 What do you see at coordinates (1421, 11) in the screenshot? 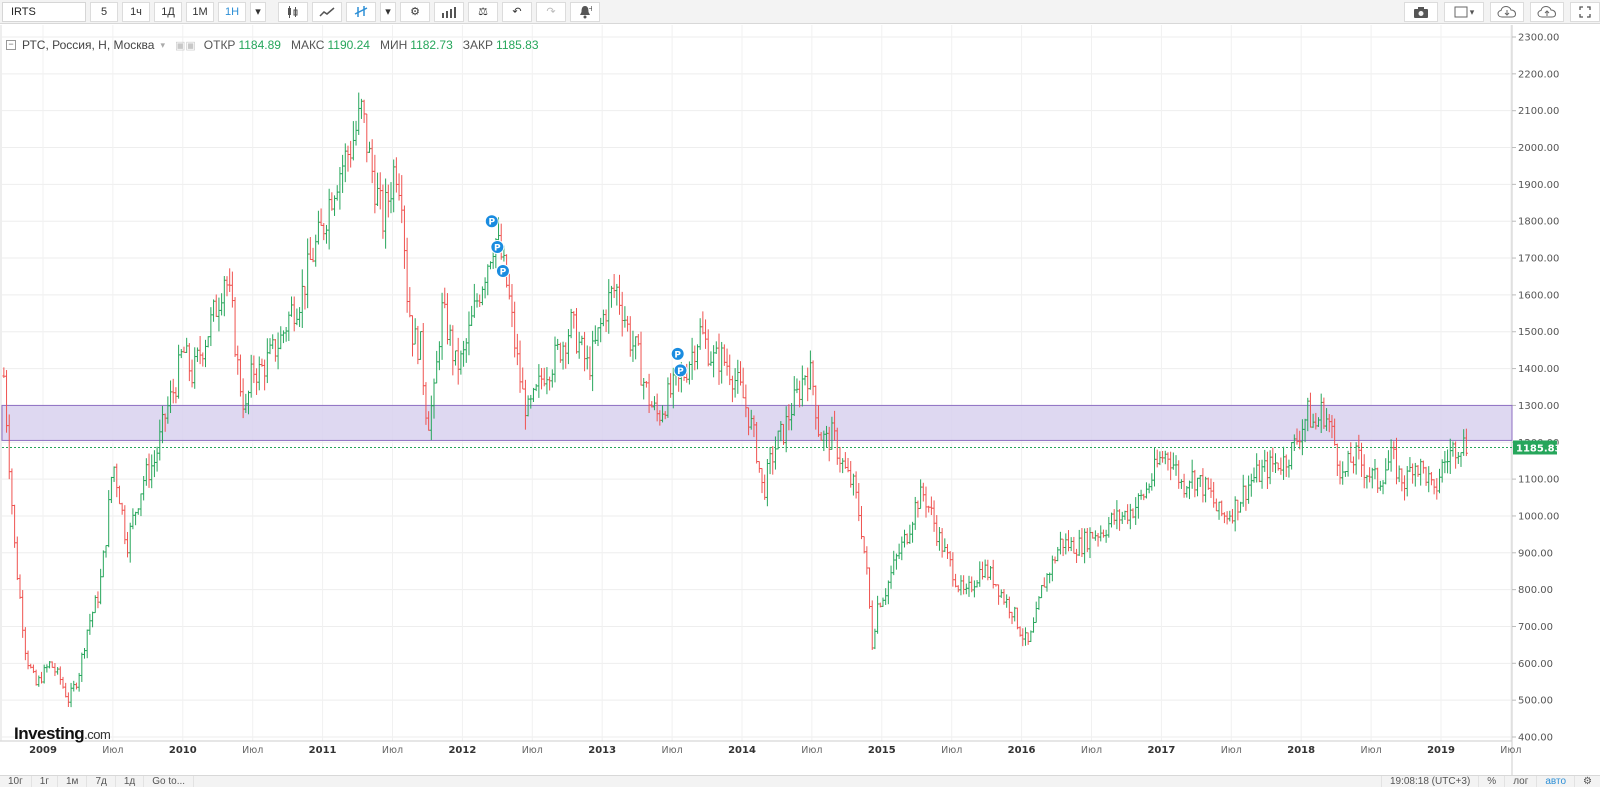
I see `camera-icon` at bounding box center [1421, 11].